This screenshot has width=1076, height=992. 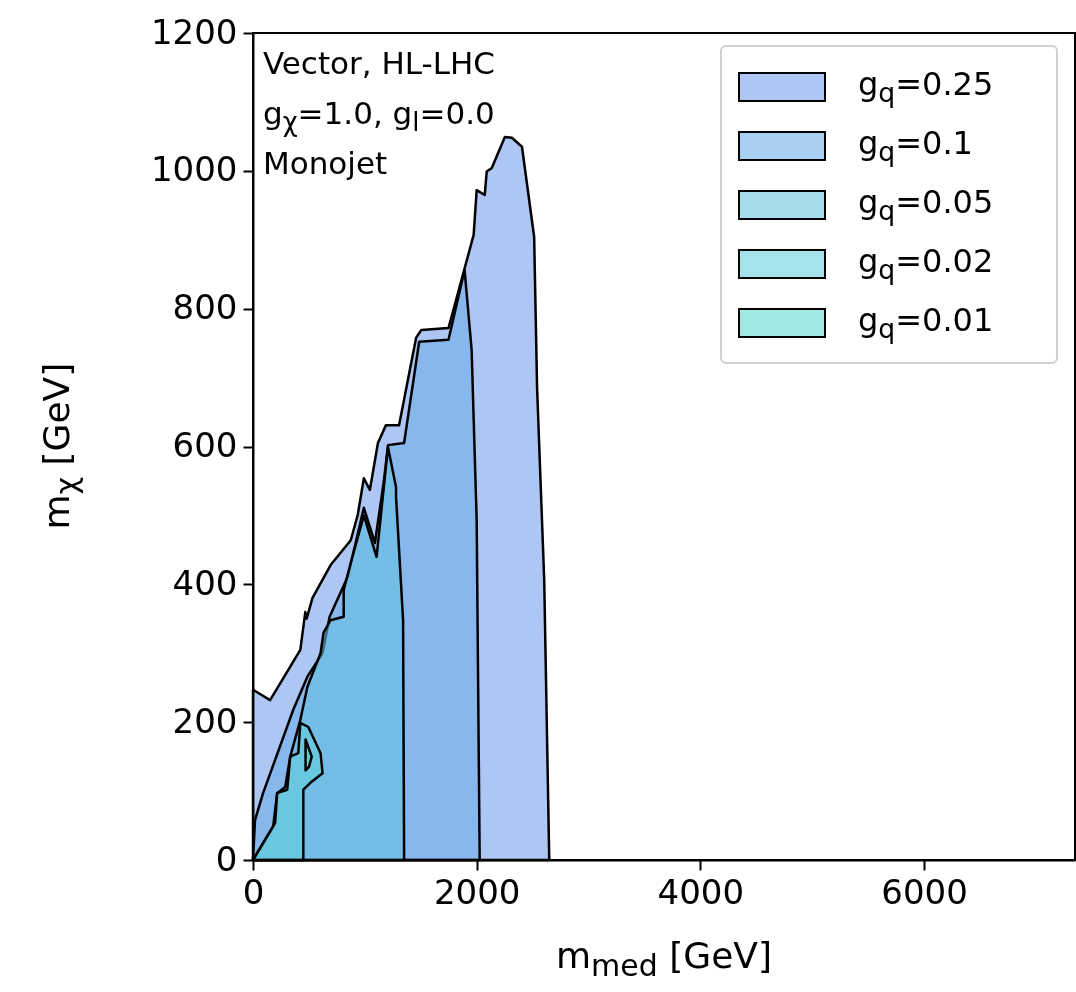 What do you see at coordinates (194, 31) in the screenshot?
I see `y-tick-label: 1200` at bounding box center [194, 31].